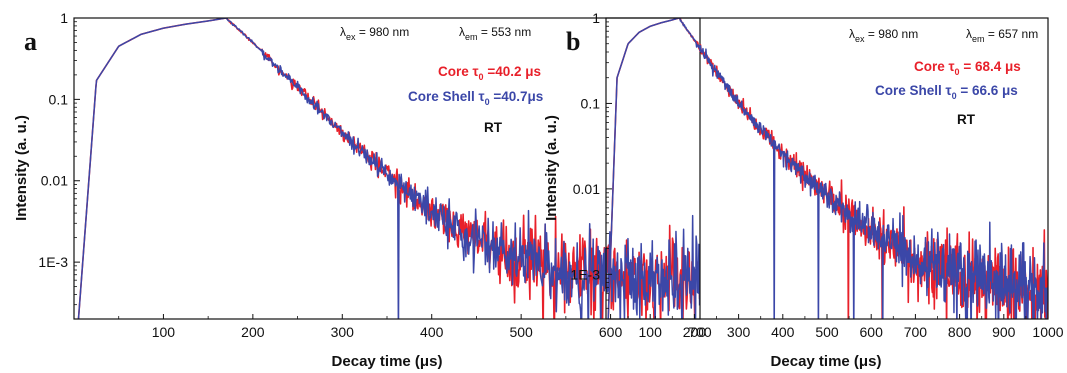  What do you see at coordinates (493, 127) in the screenshot?
I see `panel-a-temperature-label: RT` at bounding box center [493, 127].